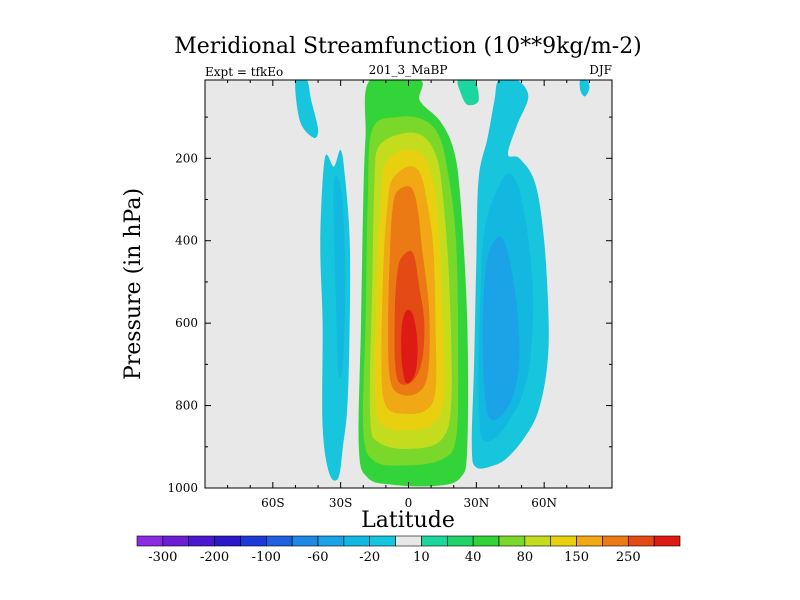 The image size is (800, 600). What do you see at coordinates (408, 520) in the screenshot?
I see `x-axis-label: Latitude` at bounding box center [408, 520].